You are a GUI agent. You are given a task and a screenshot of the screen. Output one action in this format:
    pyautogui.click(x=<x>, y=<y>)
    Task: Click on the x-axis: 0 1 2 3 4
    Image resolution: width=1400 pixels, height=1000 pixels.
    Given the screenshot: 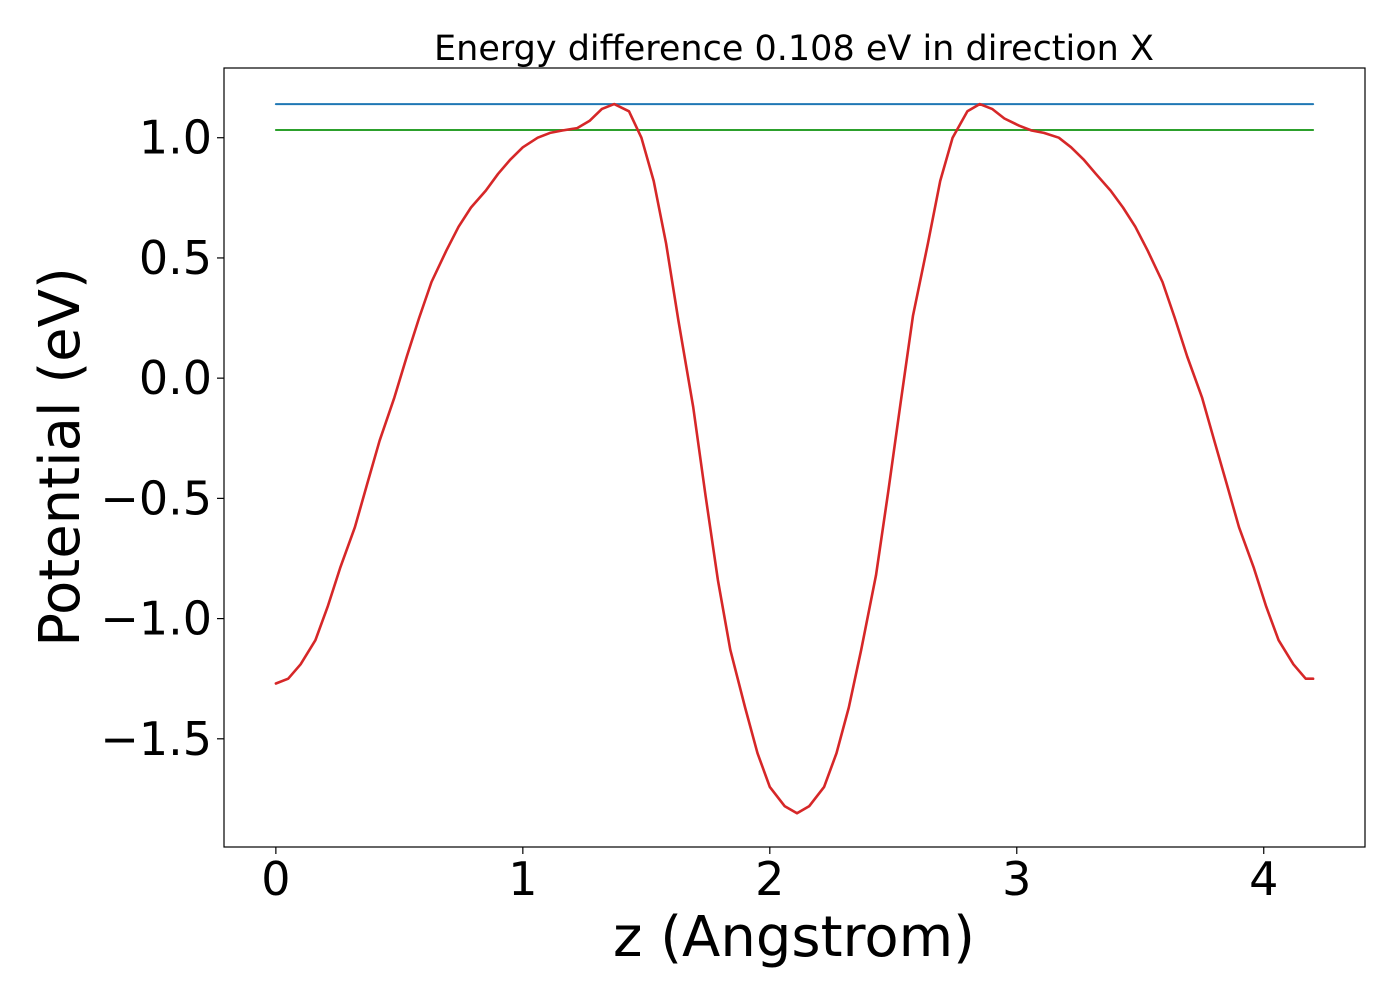 What is the action you would take?
    pyautogui.click(x=769, y=876)
    